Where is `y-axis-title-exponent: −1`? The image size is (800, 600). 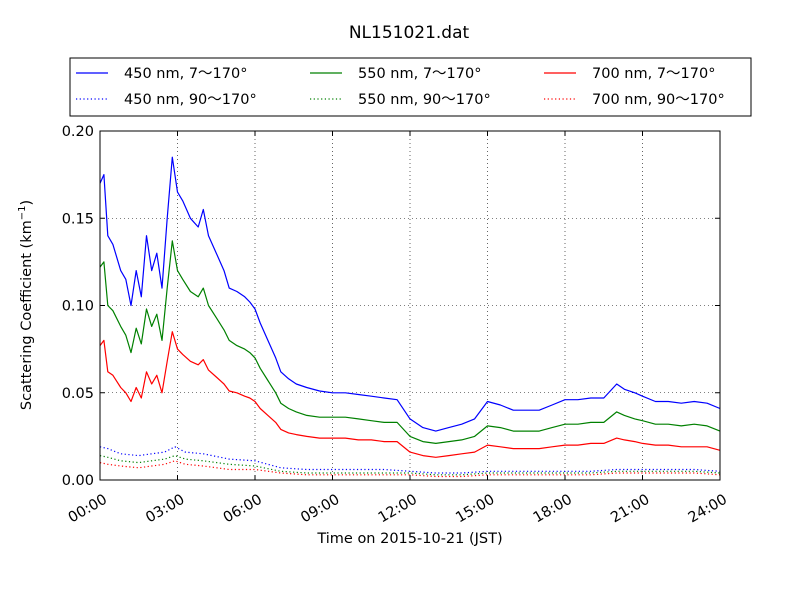
y-axis-title-exponent: −1 is located at coordinates (22, 213).